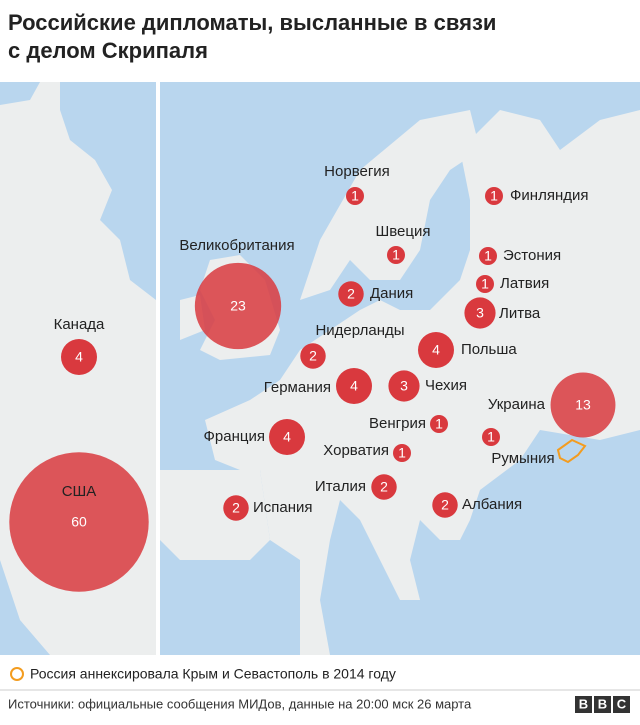  I want to click on country-label: Румыния, so click(522, 458).